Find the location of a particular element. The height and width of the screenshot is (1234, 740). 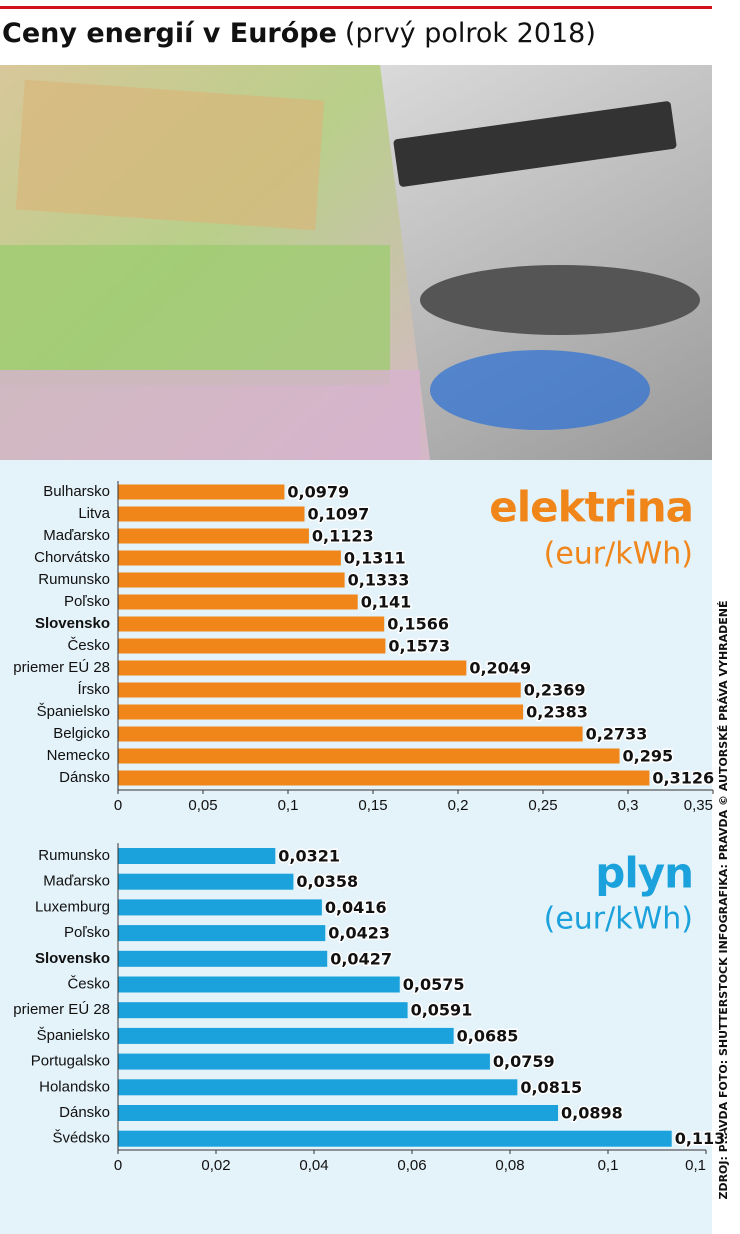

category-label: Švédsko is located at coordinates (81, 1138).